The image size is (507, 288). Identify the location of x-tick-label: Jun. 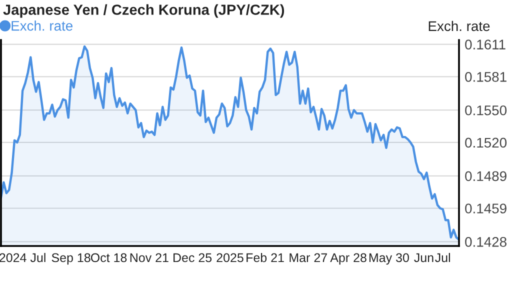
(424, 257).